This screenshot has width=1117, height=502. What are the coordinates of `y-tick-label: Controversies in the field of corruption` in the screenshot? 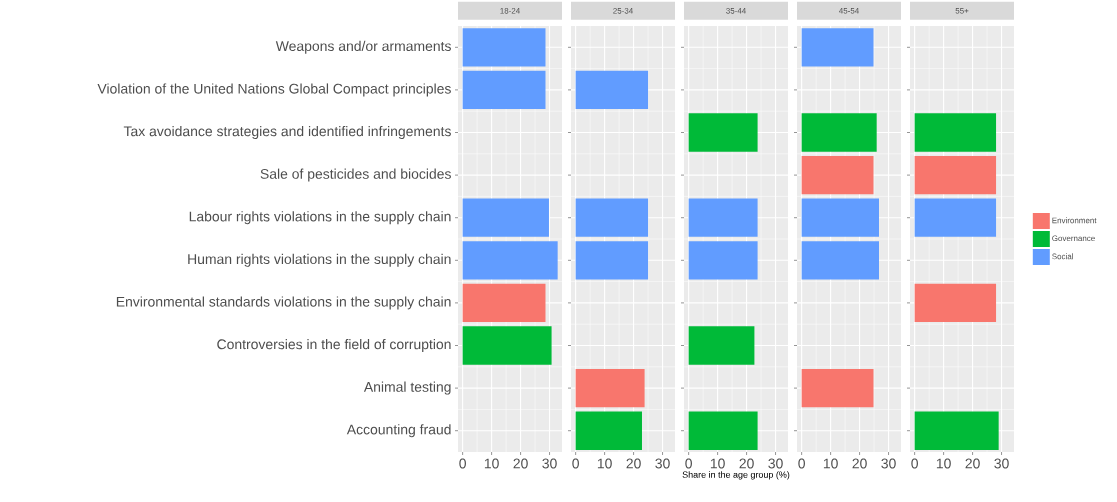 It's located at (334, 345).